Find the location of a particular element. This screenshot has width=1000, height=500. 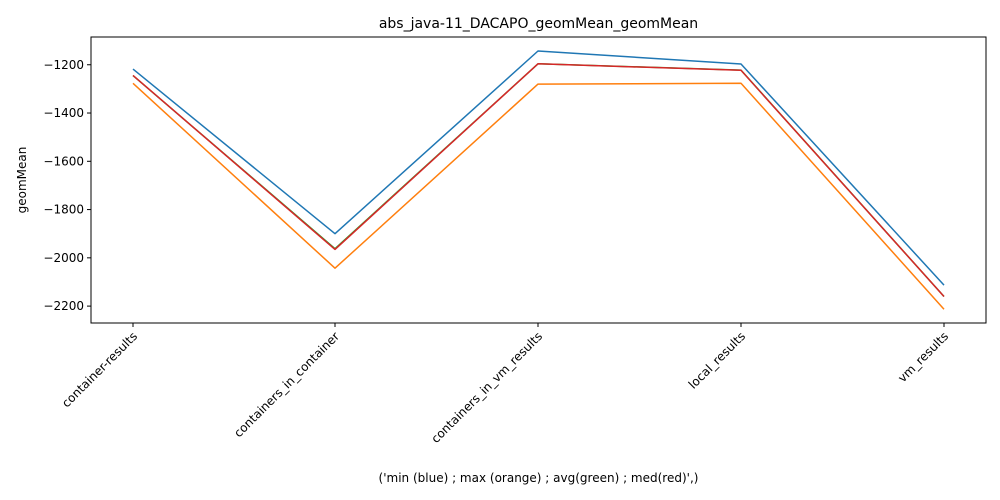

x-tick-label: containers_in_vm_results is located at coordinates (486, 387).